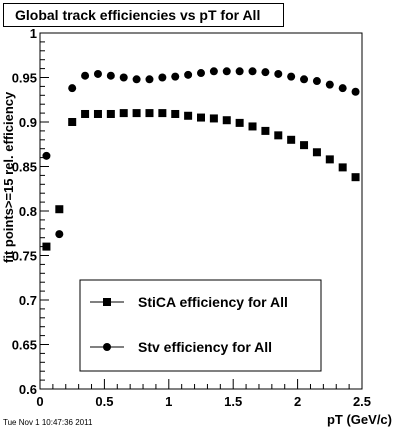 The image size is (400, 433). Describe the element at coordinates (24, 167) in the screenshot. I see `y-tick-label: 0.85` at that location.